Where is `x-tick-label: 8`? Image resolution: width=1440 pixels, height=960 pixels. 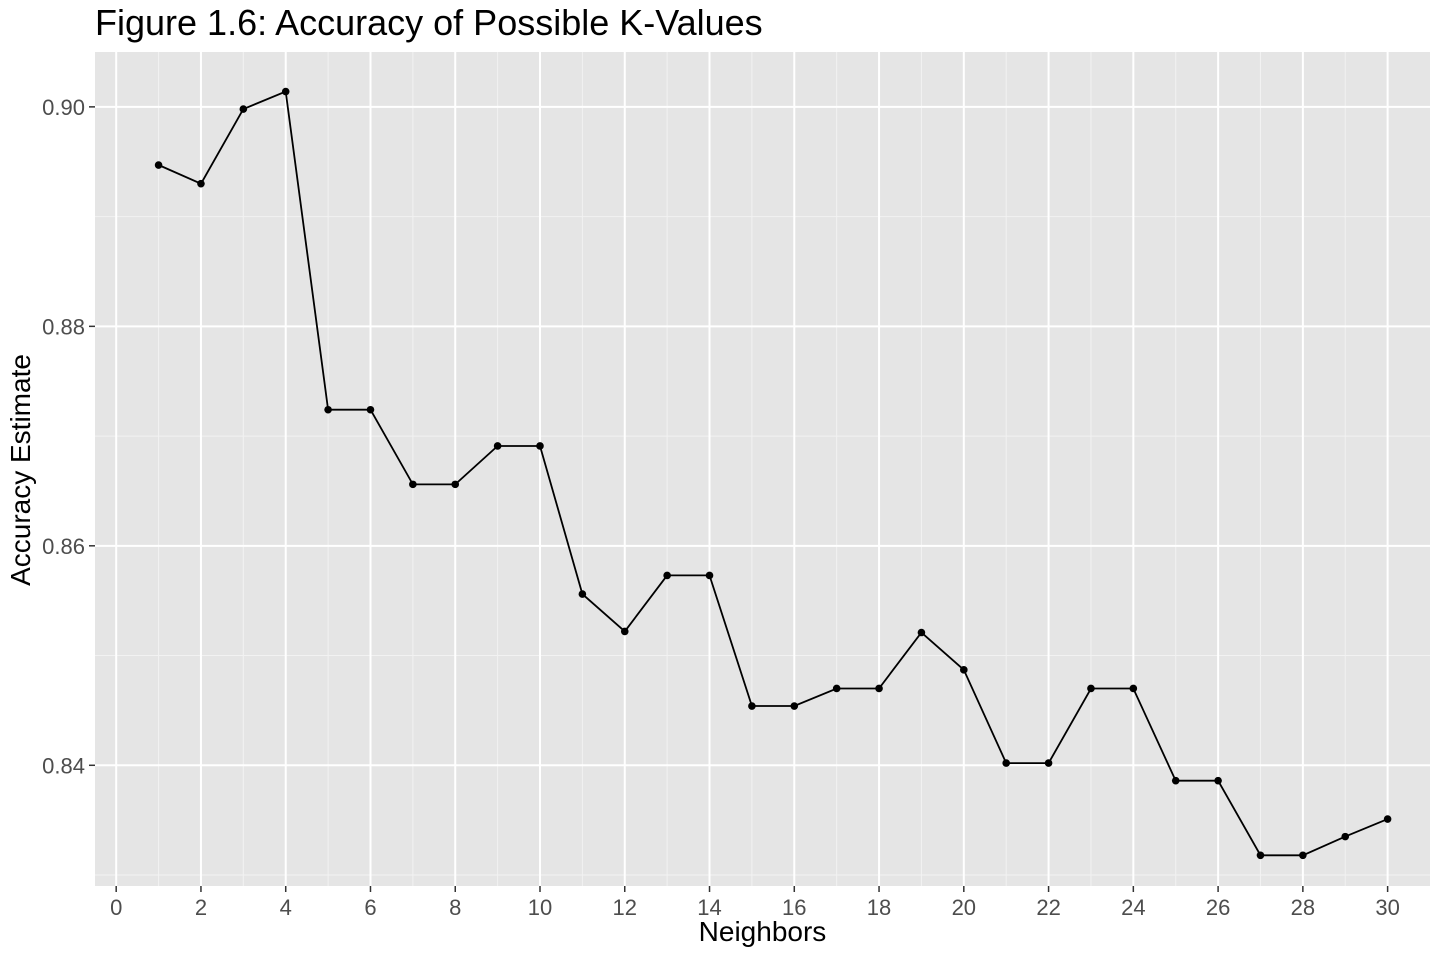
x-tick-label: 8 is located at coordinates (455, 907).